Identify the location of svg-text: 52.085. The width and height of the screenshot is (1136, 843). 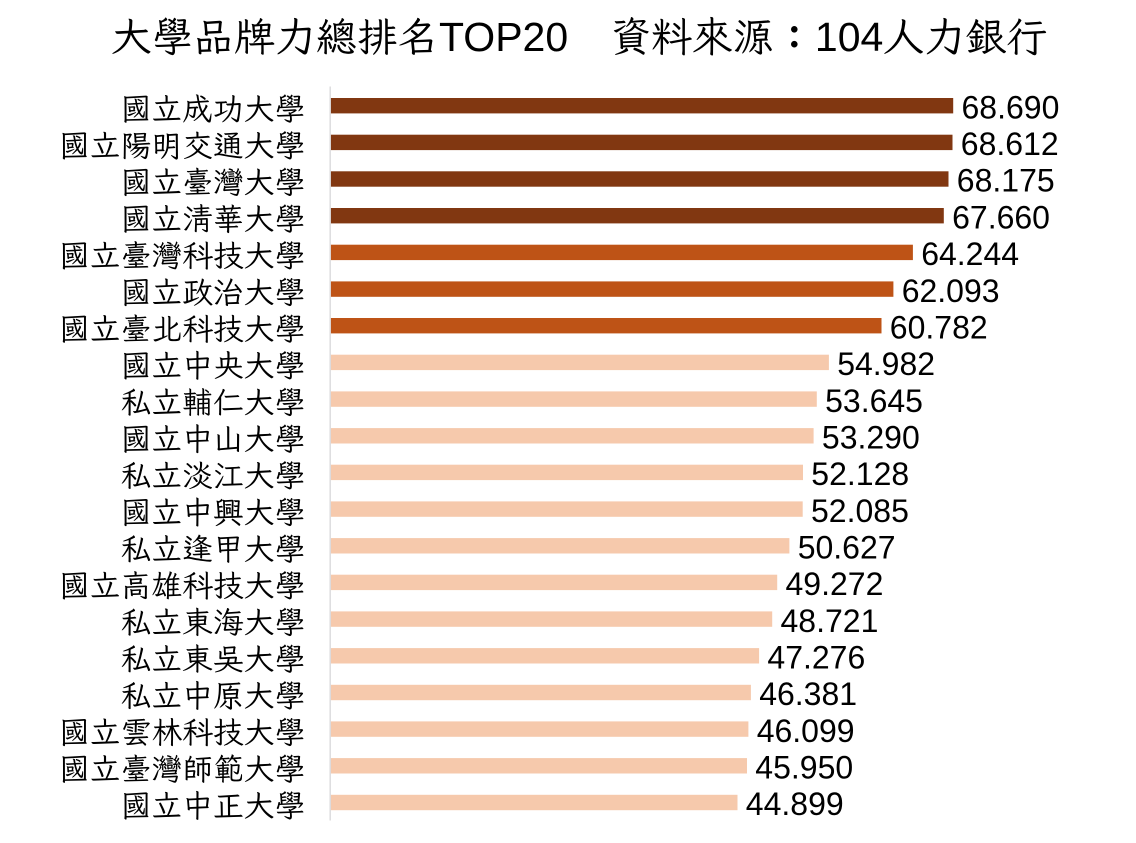
(860, 511).